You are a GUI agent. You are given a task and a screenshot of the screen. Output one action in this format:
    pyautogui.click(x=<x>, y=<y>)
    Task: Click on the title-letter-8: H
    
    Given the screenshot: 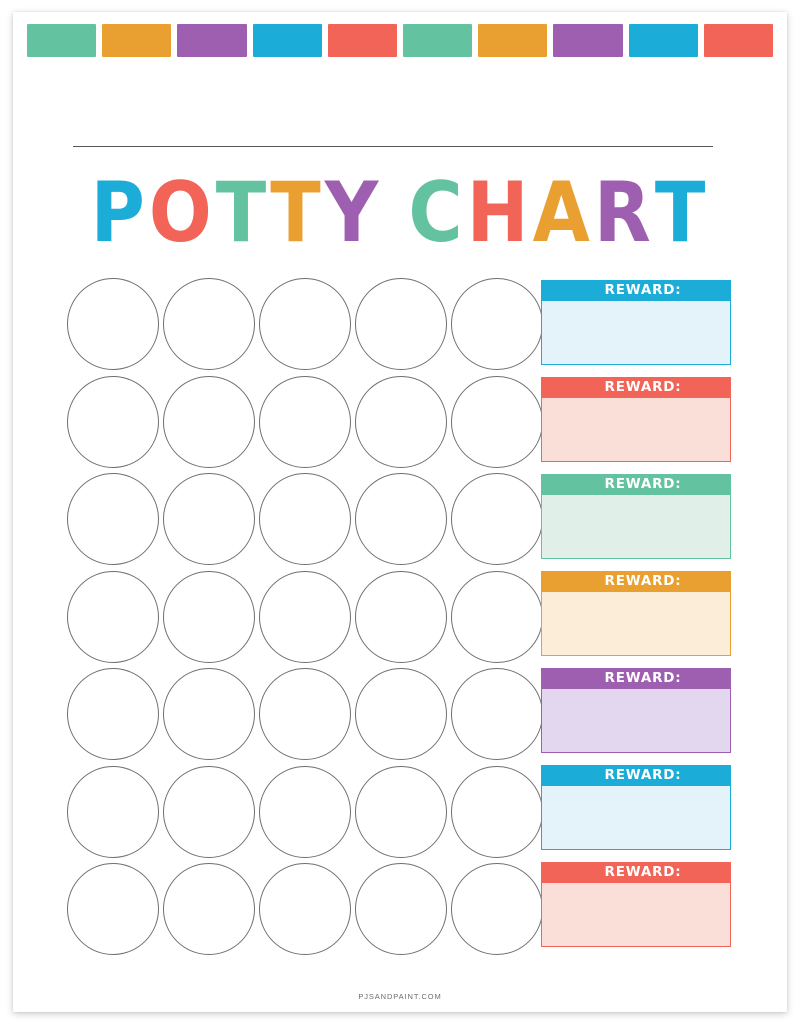 What is the action you would take?
    pyautogui.click(x=499, y=213)
    